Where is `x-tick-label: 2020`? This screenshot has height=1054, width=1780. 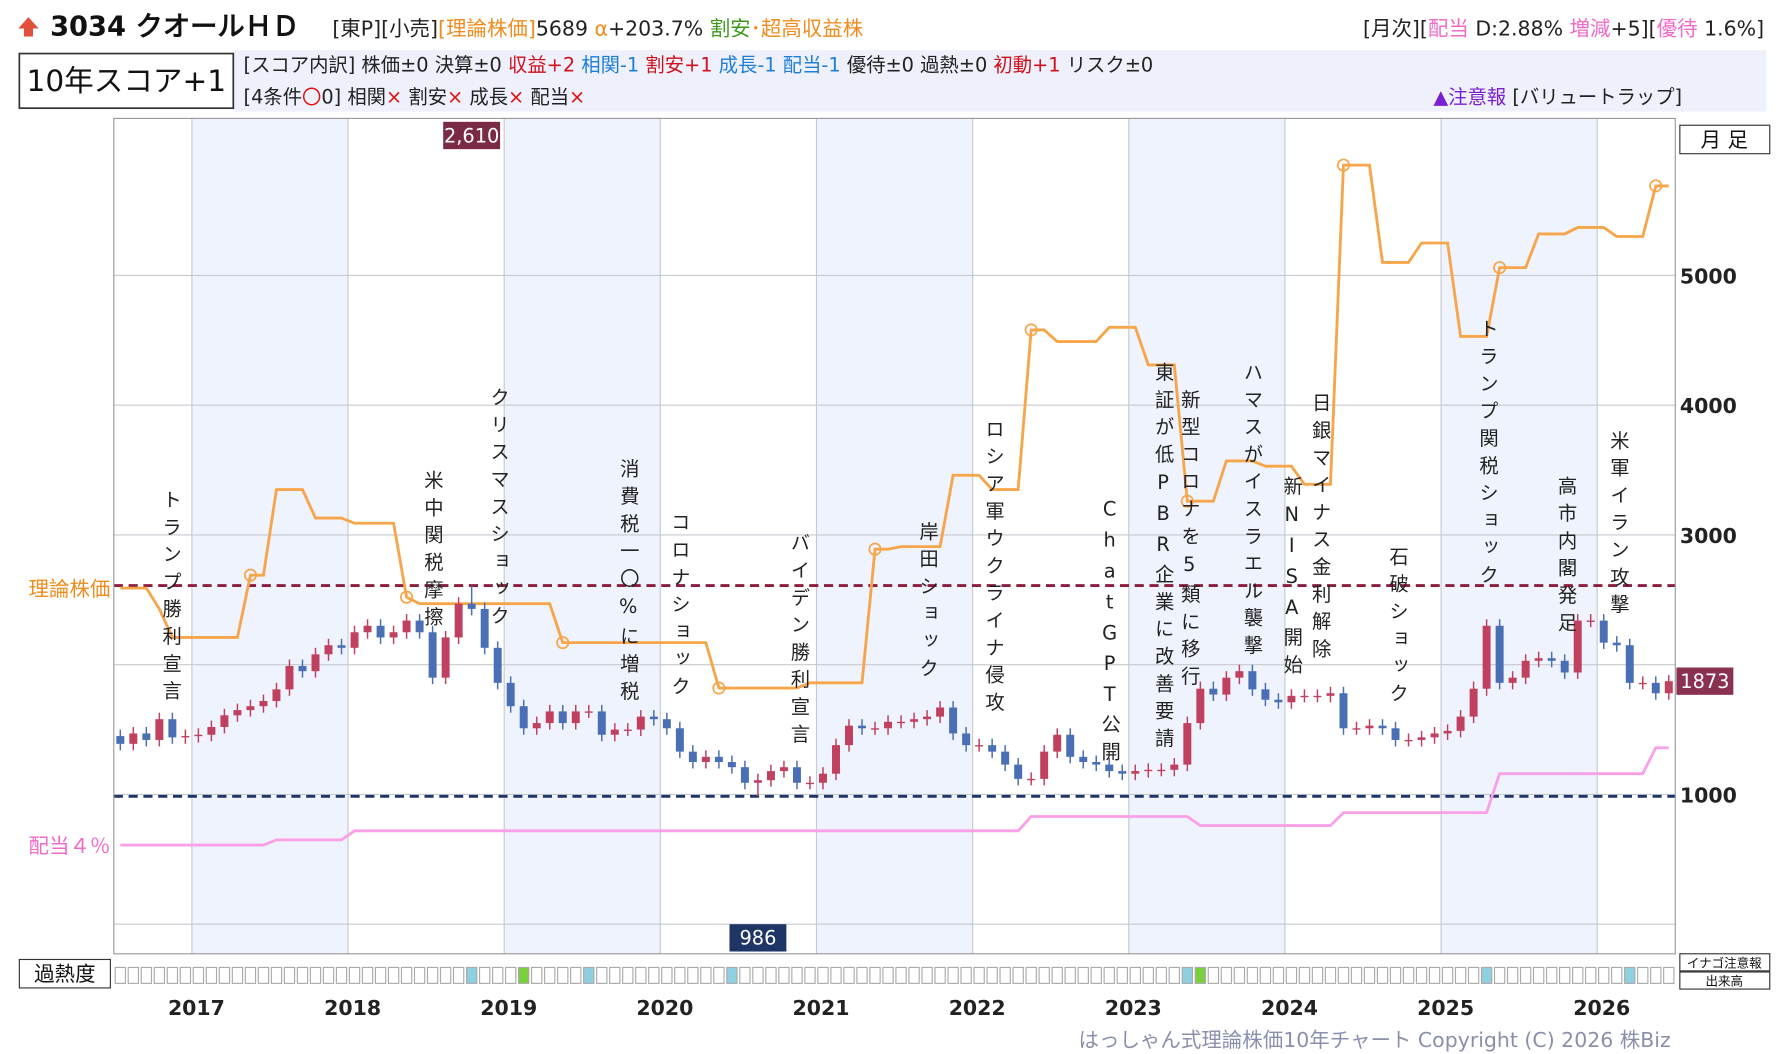
x-tick-label: 2020 is located at coordinates (664, 1008).